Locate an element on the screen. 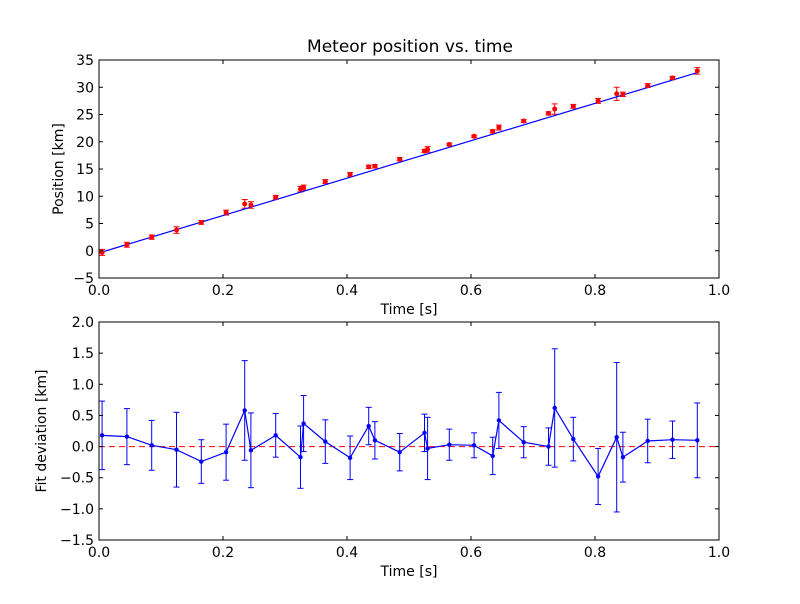  bottom-x-tick-label: 0.6 is located at coordinates (471, 553).